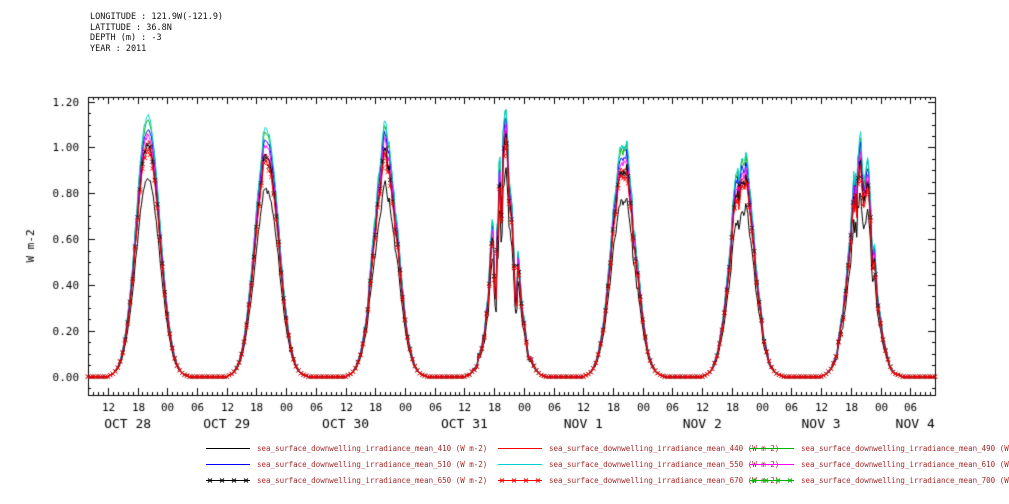  I want to click on header-latitude: LATITUDE : 36.8N, so click(131, 27).